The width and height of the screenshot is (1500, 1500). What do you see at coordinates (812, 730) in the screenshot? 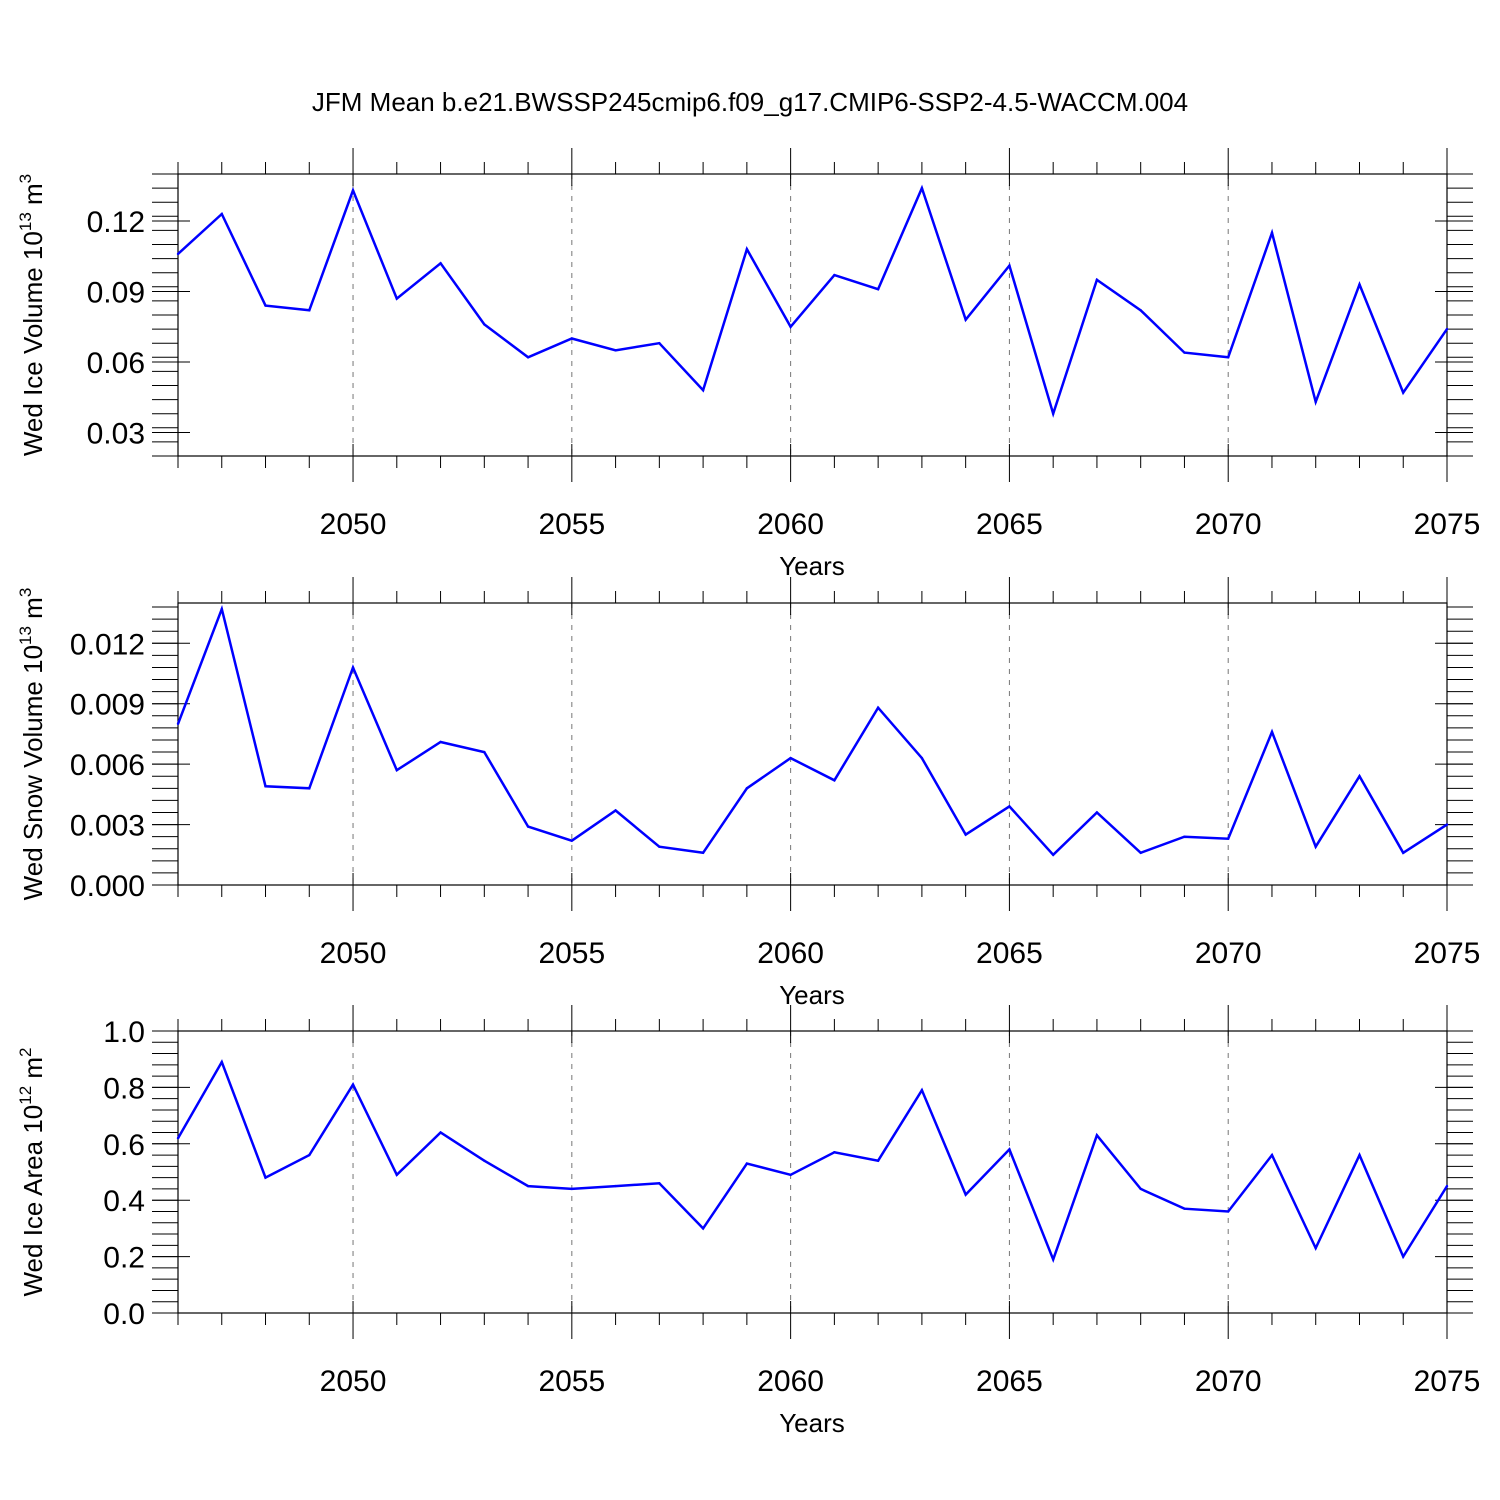
I see `series-line` at bounding box center [812, 730].